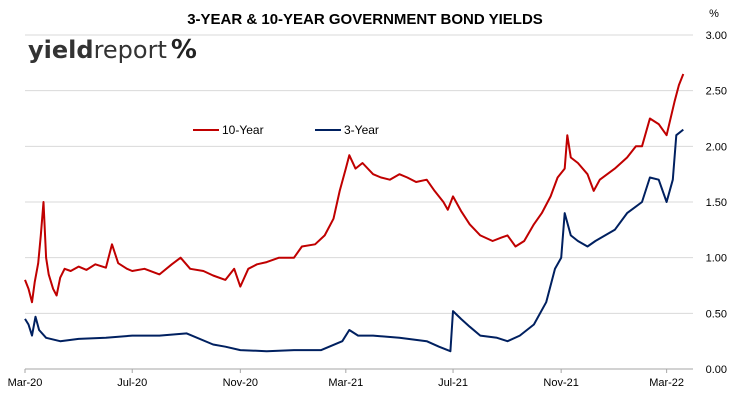 The height and width of the screenshot is (400, 731). What do you see at coordinates (361, 130) in the screenshot?
I see `legend-label-3-year: 3-Year` at bounding box center [361, 130].